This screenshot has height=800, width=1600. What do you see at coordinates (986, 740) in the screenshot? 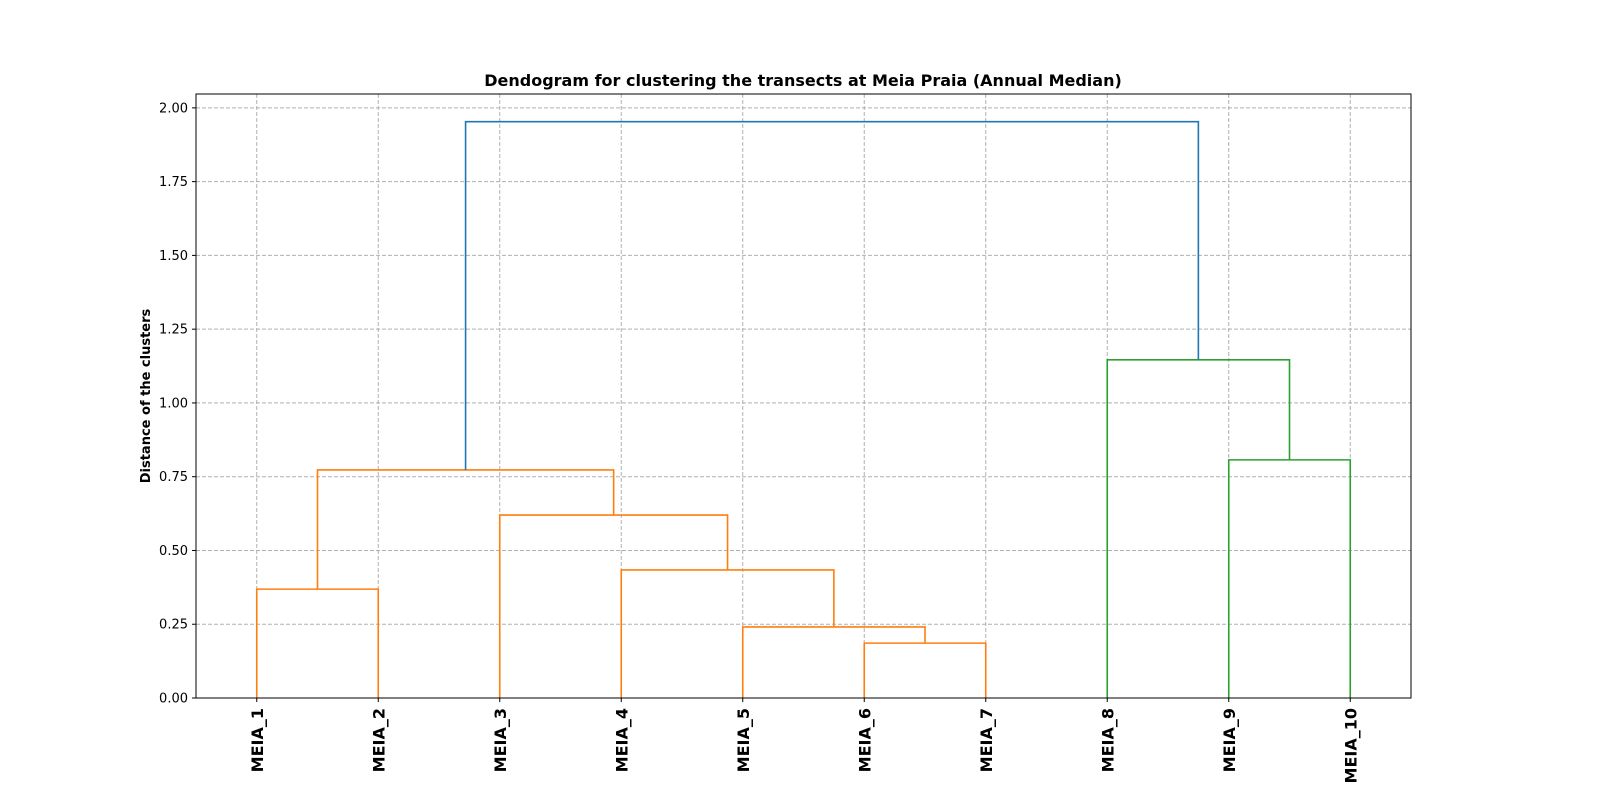
I see `x-tick-label: MEIA_7` at bounding box center [986, 740].